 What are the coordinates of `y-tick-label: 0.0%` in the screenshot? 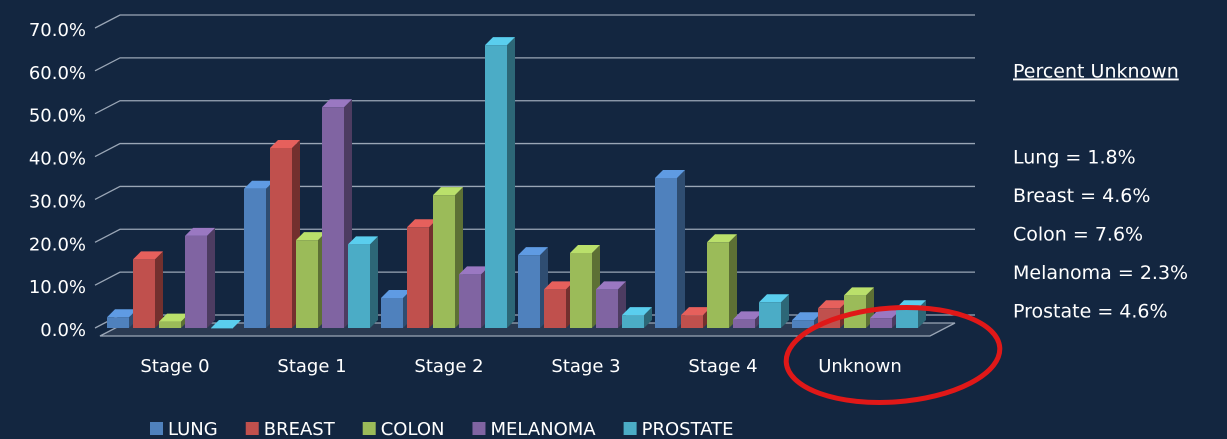 It's located at (63, 330).